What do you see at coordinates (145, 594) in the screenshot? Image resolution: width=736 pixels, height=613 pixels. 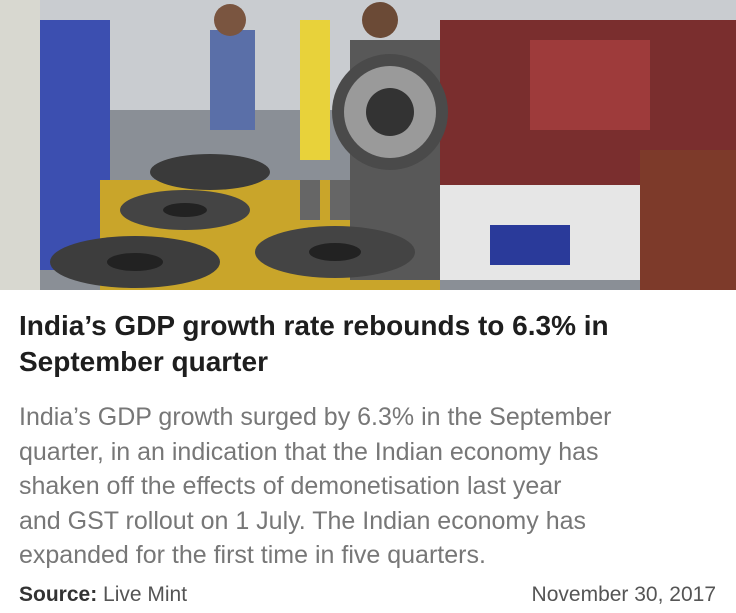 I see `source-name: Live Mint` at bounding box center [145, 594].